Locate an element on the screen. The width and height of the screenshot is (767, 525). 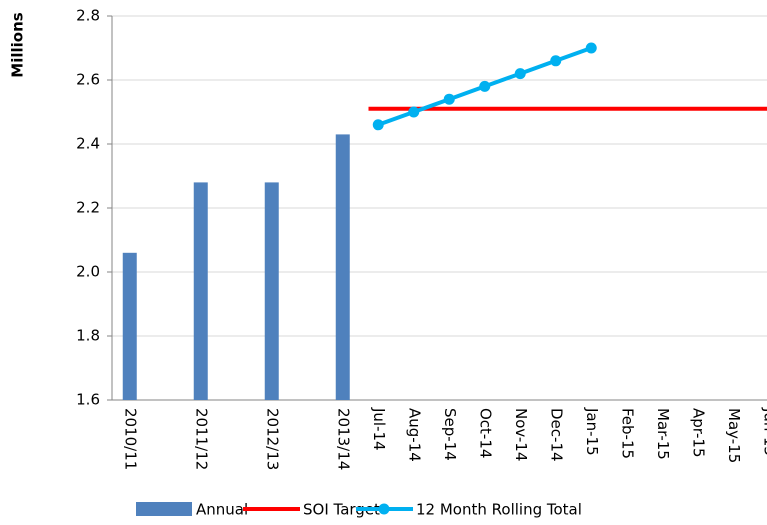
x-tick-label: Jan-15 is located at coordinates (592, 431).